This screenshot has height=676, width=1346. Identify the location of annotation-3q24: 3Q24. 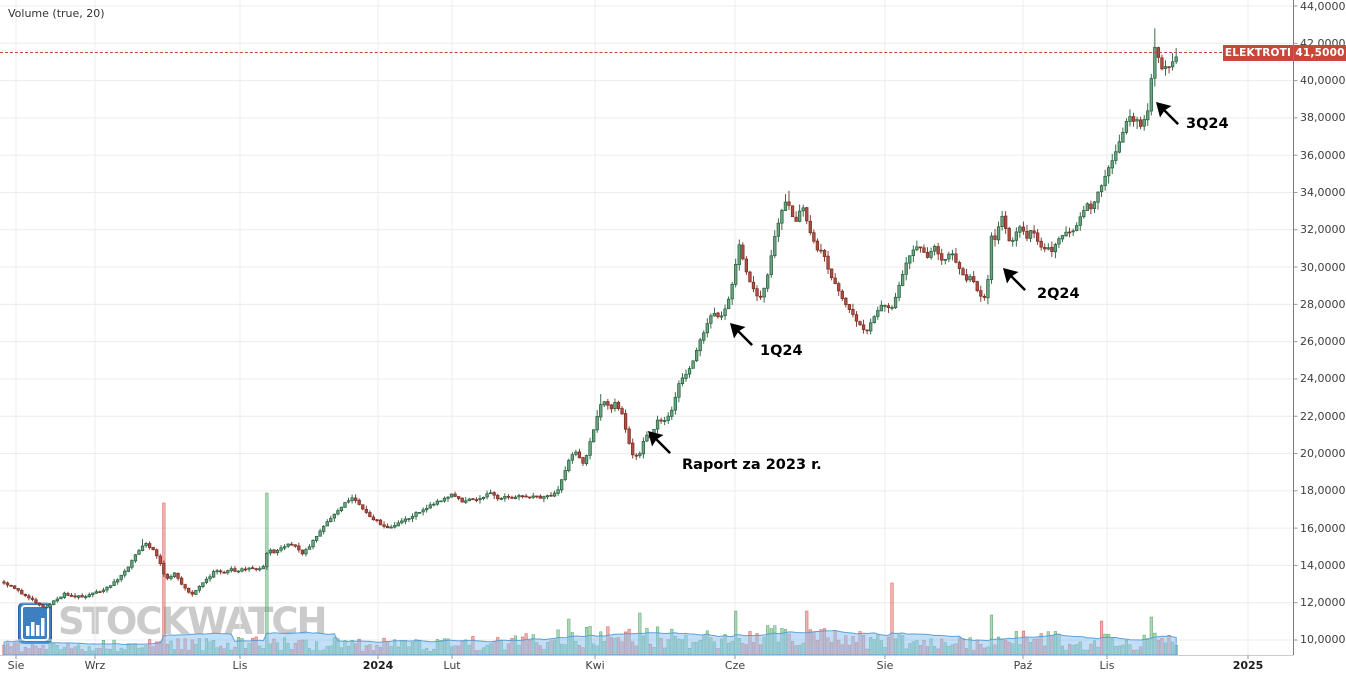
(1207, 124).